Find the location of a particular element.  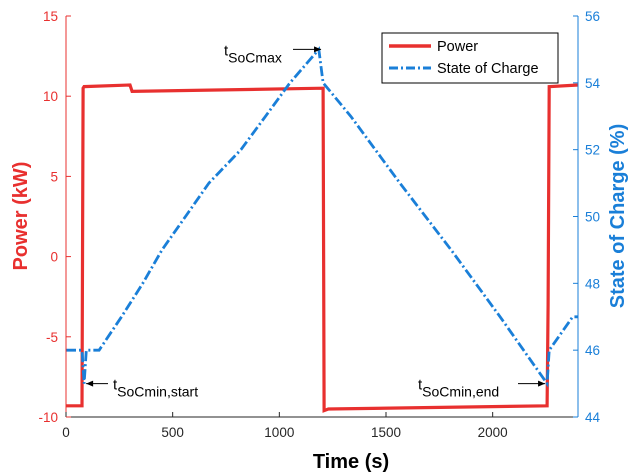

x-axis-title: Time (s) is located at coordinates (351, 462).